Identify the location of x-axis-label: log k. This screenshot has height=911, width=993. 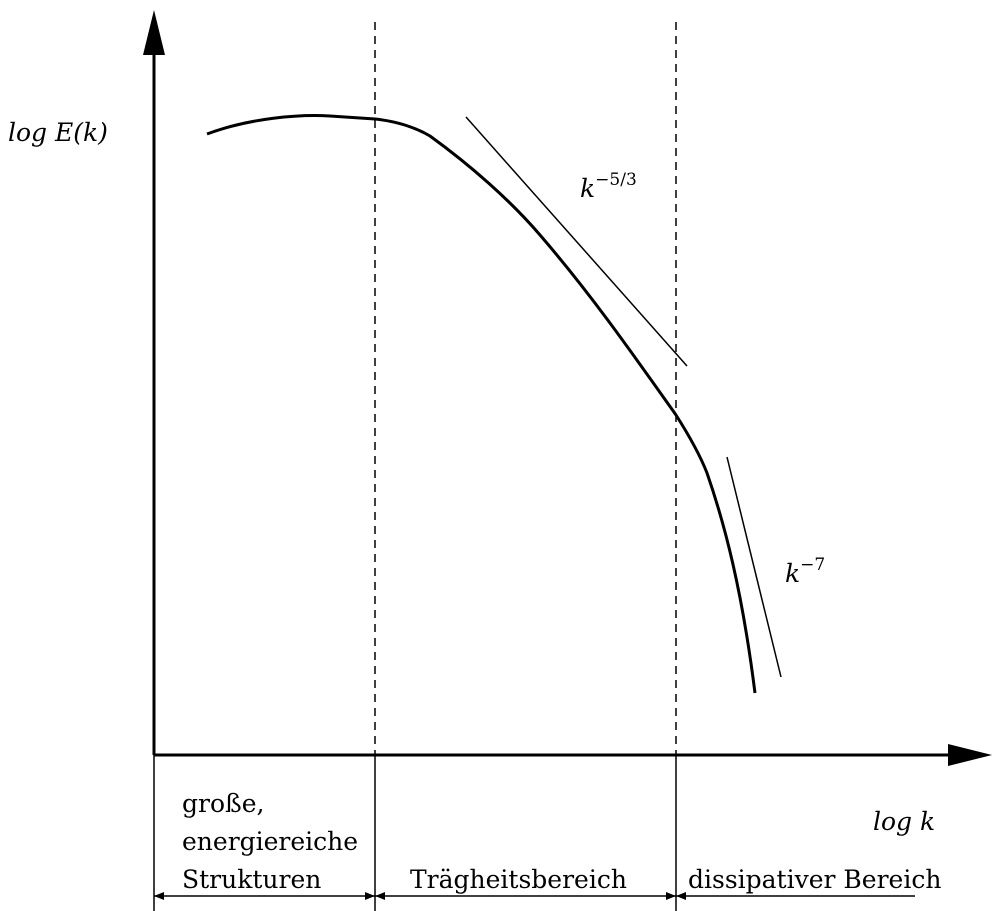
(904, 821).